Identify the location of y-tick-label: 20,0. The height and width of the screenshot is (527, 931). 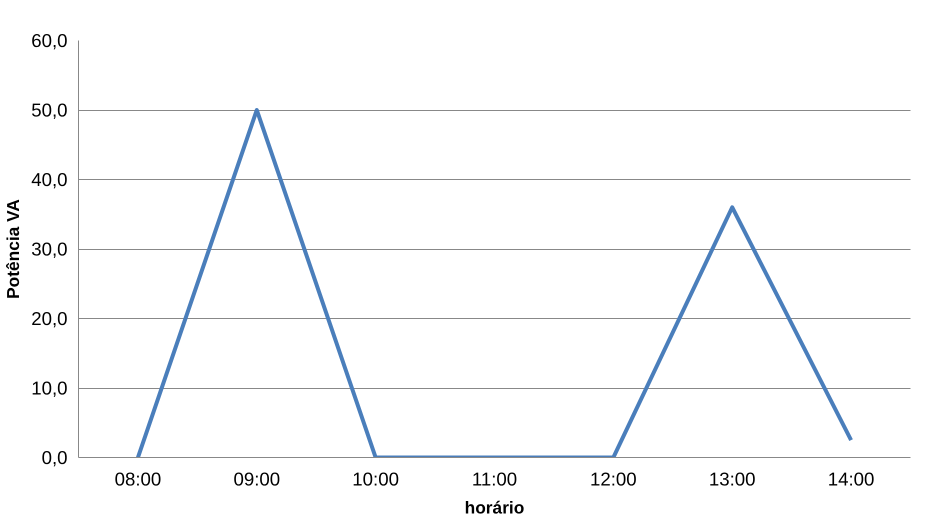
(49, 318).